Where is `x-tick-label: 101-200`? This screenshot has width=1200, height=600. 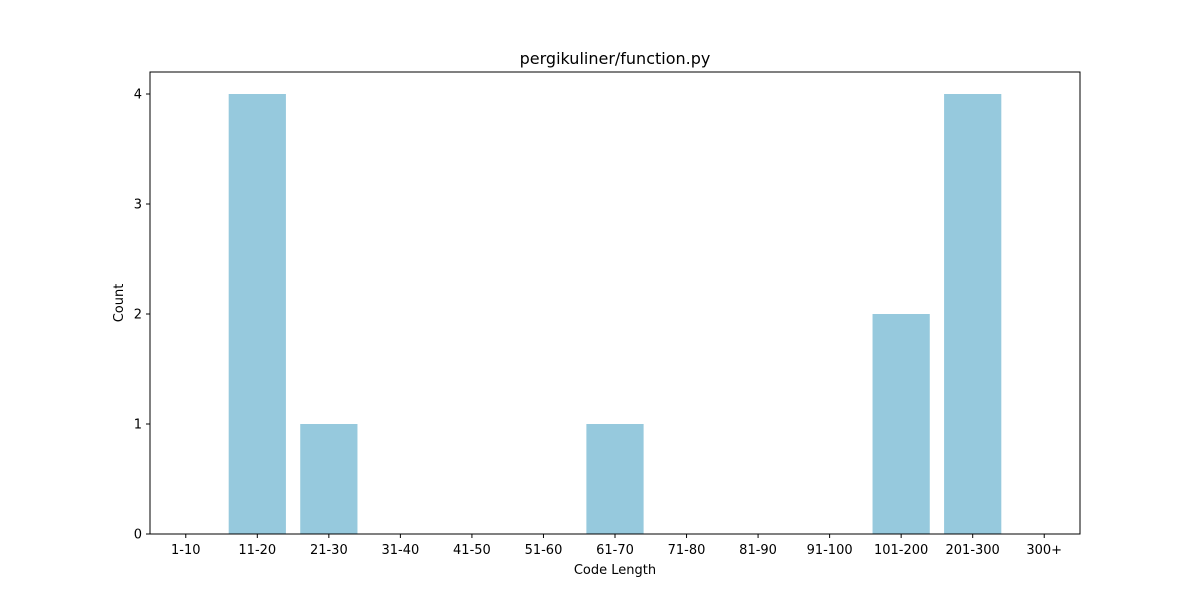
x-tick-label: 101-200 is located at coordinates (901, 550).